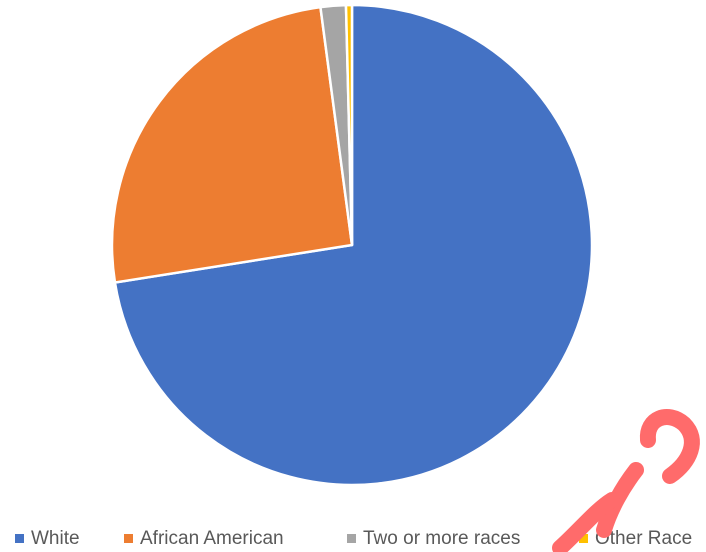 This screenshot has height=552, width=706. I want to click on legend-swatch-other-race, so click(583, 538).